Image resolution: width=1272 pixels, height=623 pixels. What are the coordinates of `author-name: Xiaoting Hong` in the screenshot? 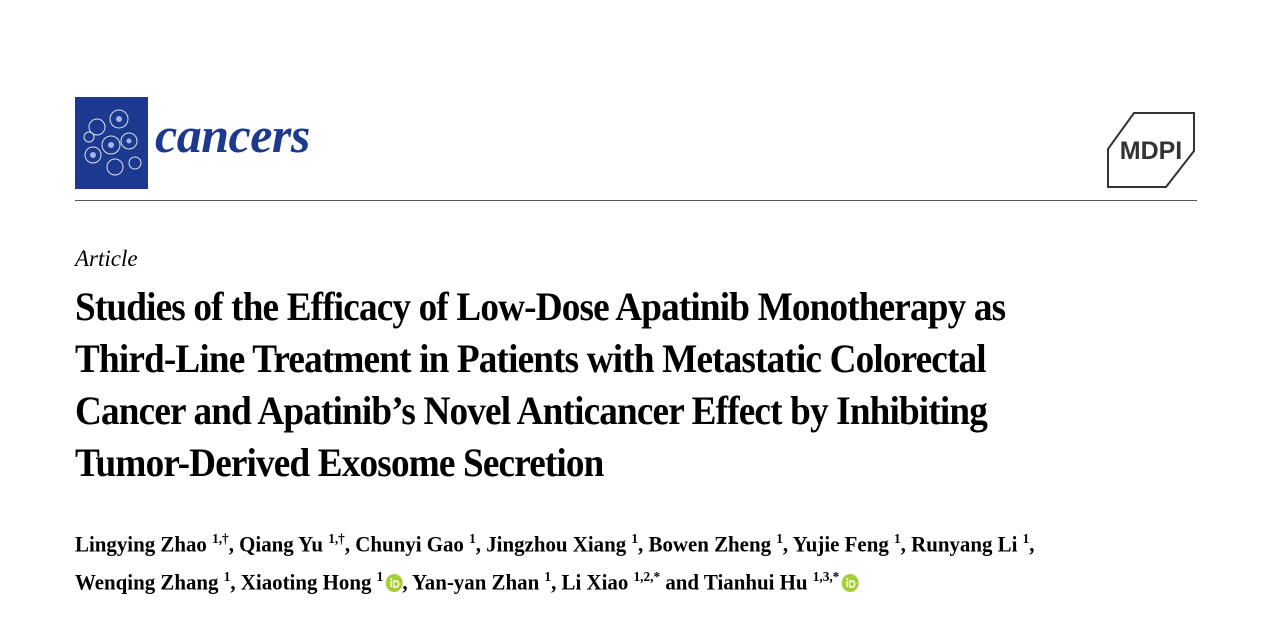 It's located at (306, 582).